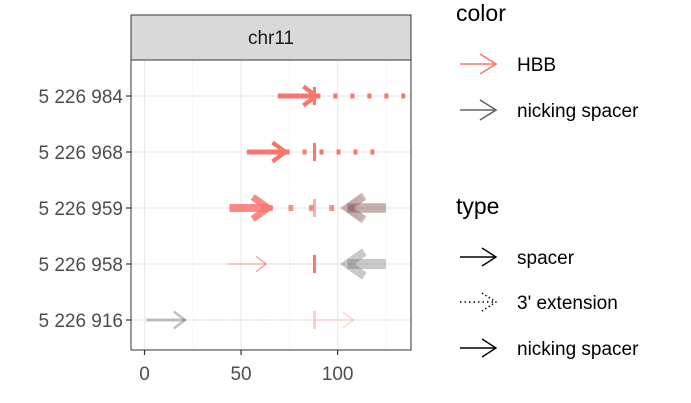 This screenshot has width=691, height=403. Describe the element at coordinates (80, 153) in the screenshot. I see `y-tick-label: 5 226 968` at that location.